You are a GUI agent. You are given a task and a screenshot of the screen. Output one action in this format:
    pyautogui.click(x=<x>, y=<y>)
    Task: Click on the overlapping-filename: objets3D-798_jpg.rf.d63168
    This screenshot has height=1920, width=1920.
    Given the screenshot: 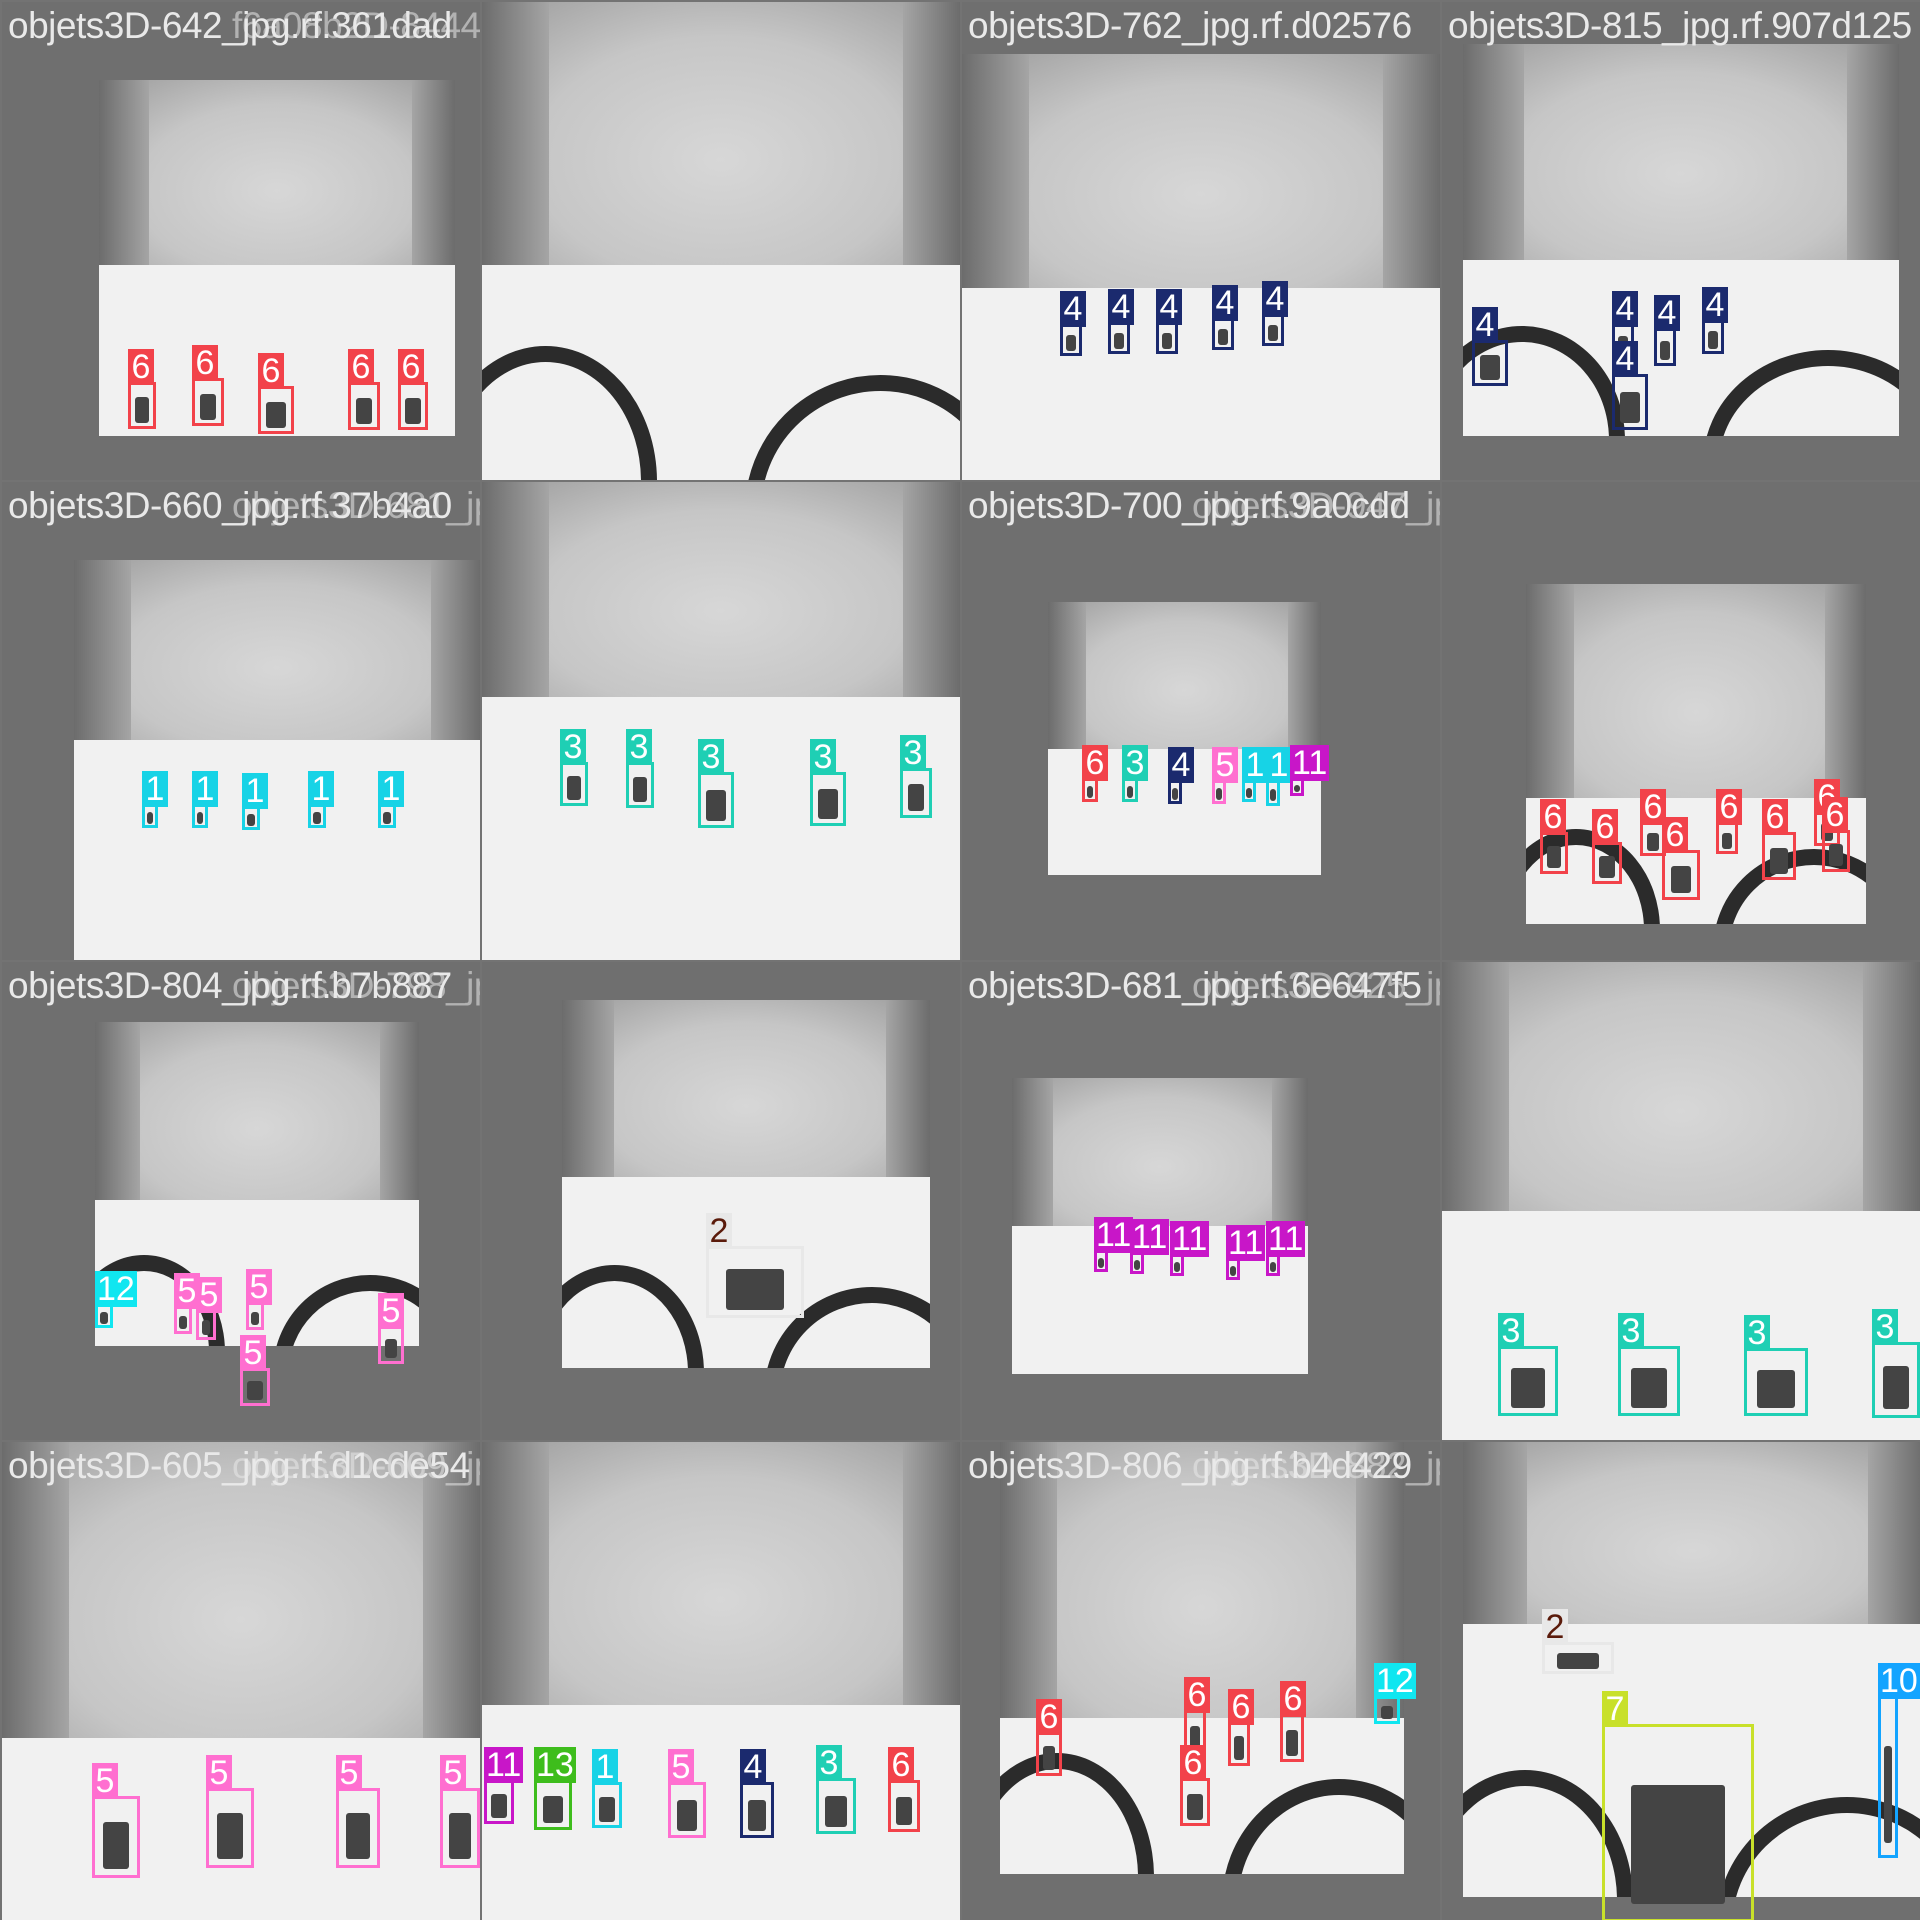 What is the action you would take?
    pyautogui.click(x=356, y=985)
    